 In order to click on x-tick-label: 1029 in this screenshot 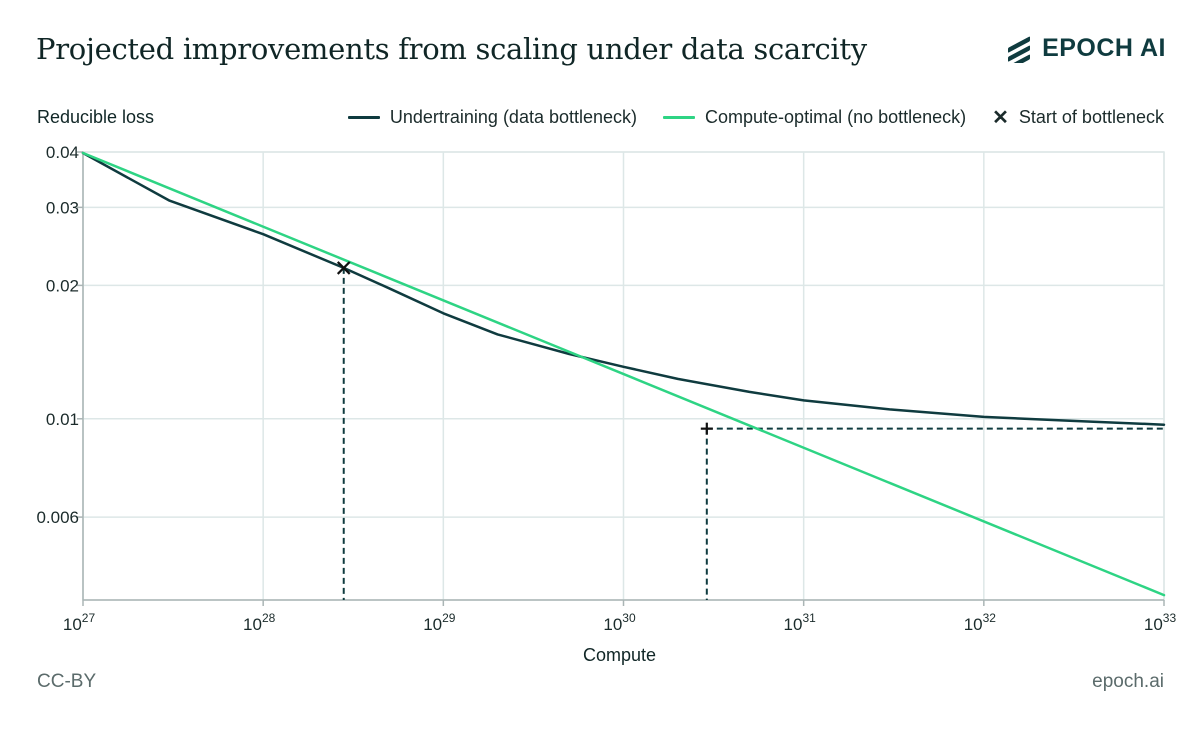, I will do `click(439, 622)`.